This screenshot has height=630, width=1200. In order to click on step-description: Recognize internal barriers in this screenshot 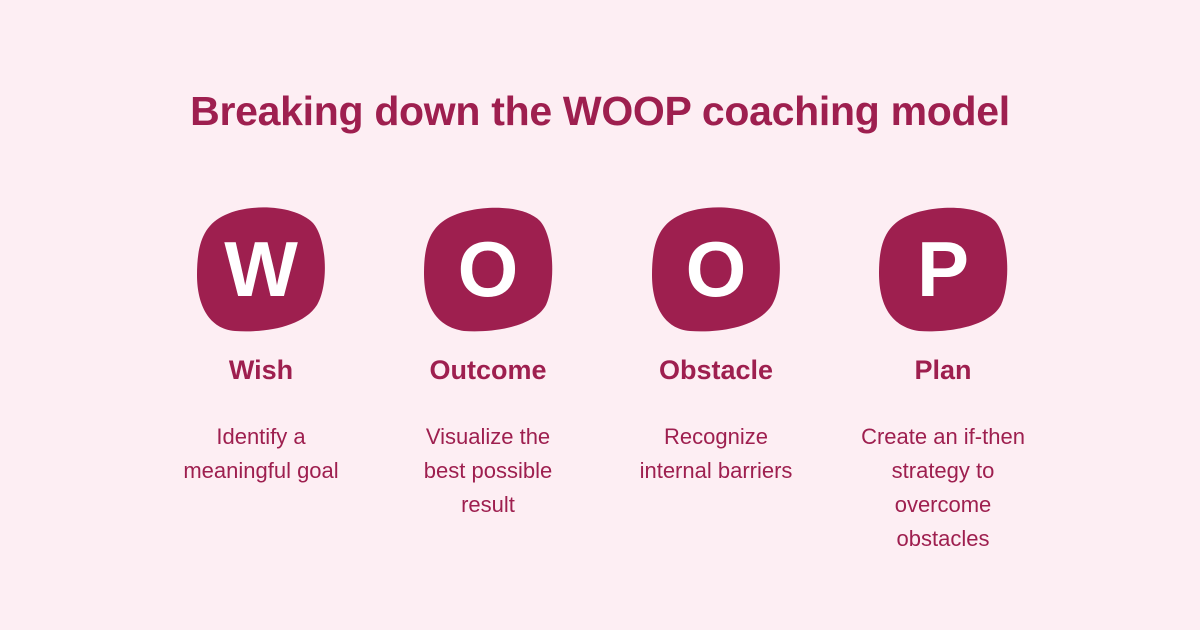, I will do `click(716, 453)`.